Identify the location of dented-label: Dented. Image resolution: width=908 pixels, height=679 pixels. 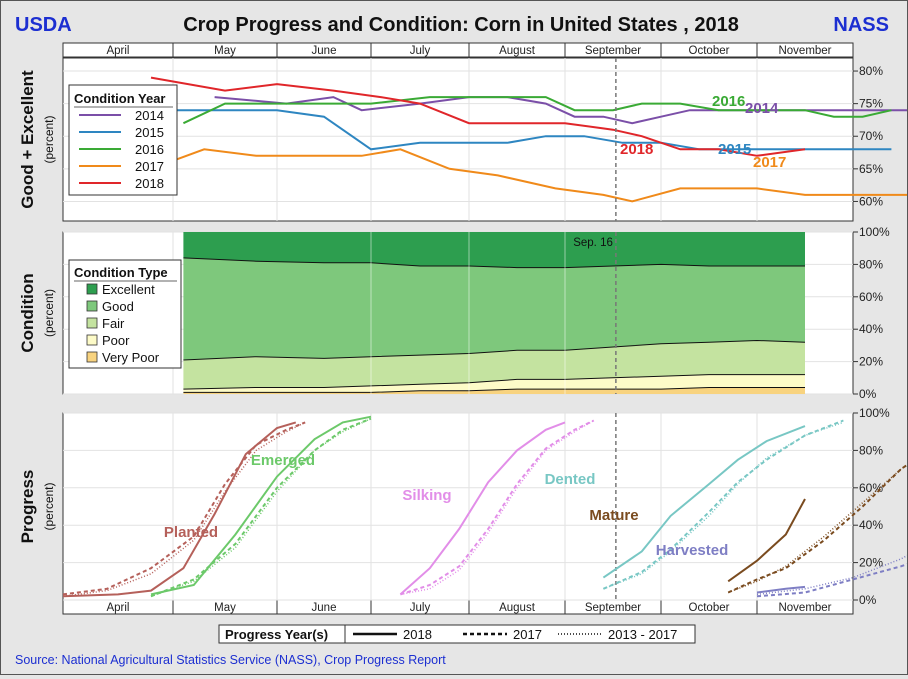
(570, 479).